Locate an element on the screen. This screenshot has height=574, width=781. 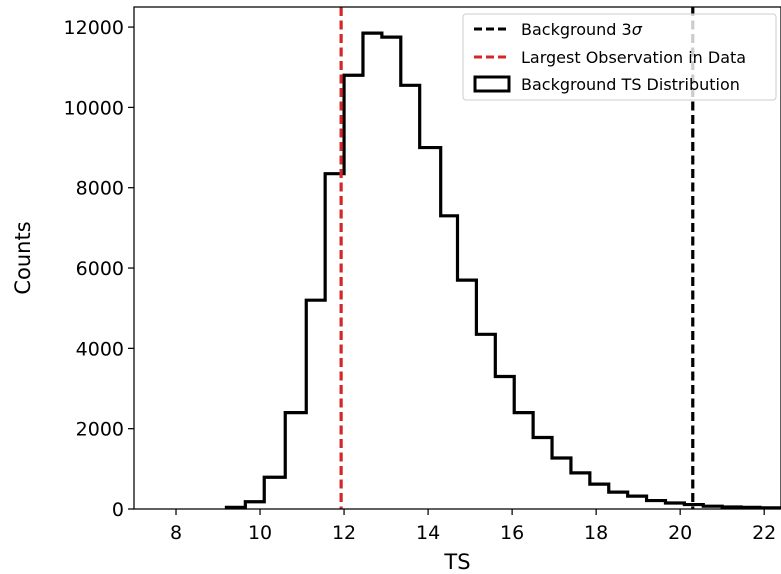
y-axis-title: Counts is located at coordinates (23, 257).